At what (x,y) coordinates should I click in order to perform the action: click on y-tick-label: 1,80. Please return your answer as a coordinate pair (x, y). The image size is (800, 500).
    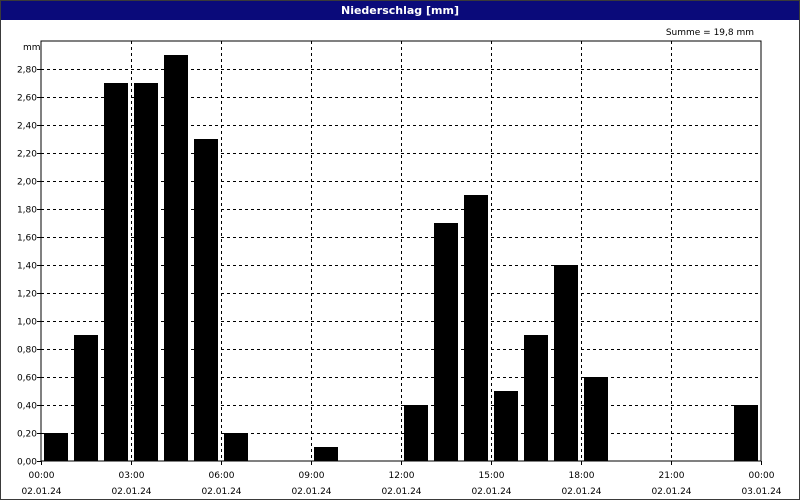
    Looking at the image, I should click on (27, 211).